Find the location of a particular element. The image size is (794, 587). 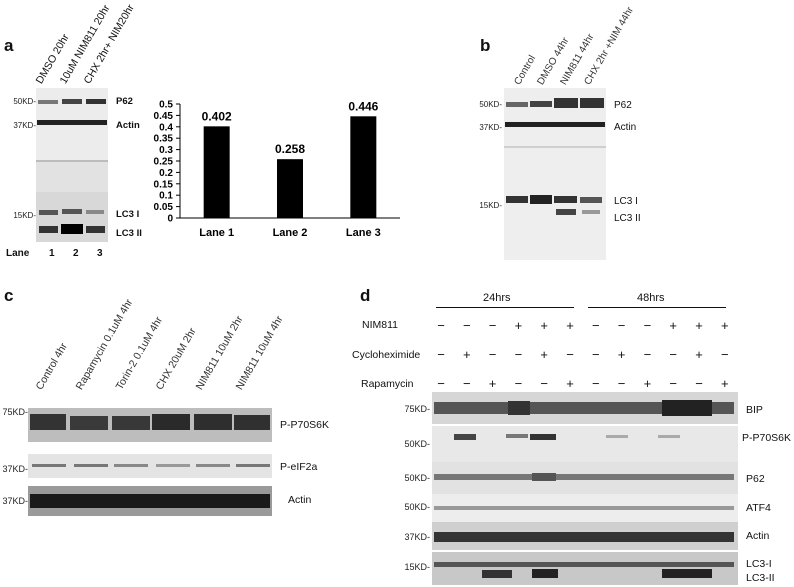

panel-d-treatment-label: Rapamycin is located at coordinates (387, 384).